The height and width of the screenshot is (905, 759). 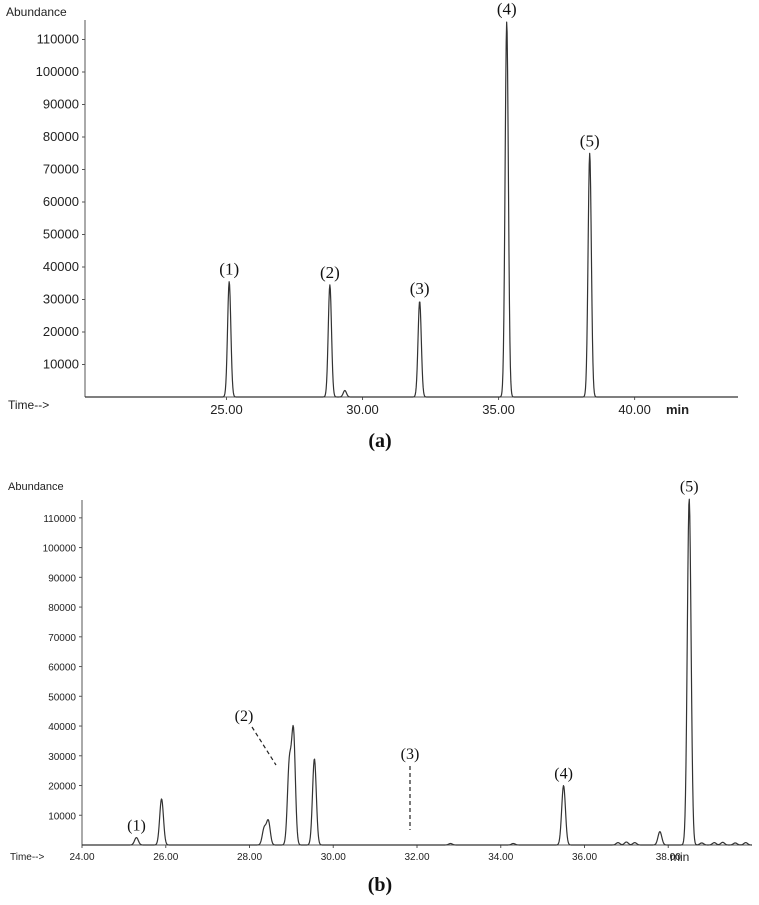 I want to click on x-tick-label: 34.00, so click(x=500, y=857).